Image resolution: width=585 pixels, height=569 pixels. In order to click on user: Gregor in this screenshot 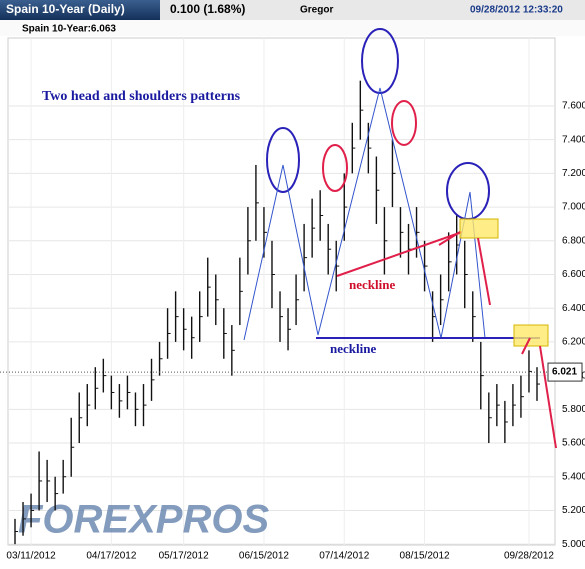, I will do `click(316, 10)`.